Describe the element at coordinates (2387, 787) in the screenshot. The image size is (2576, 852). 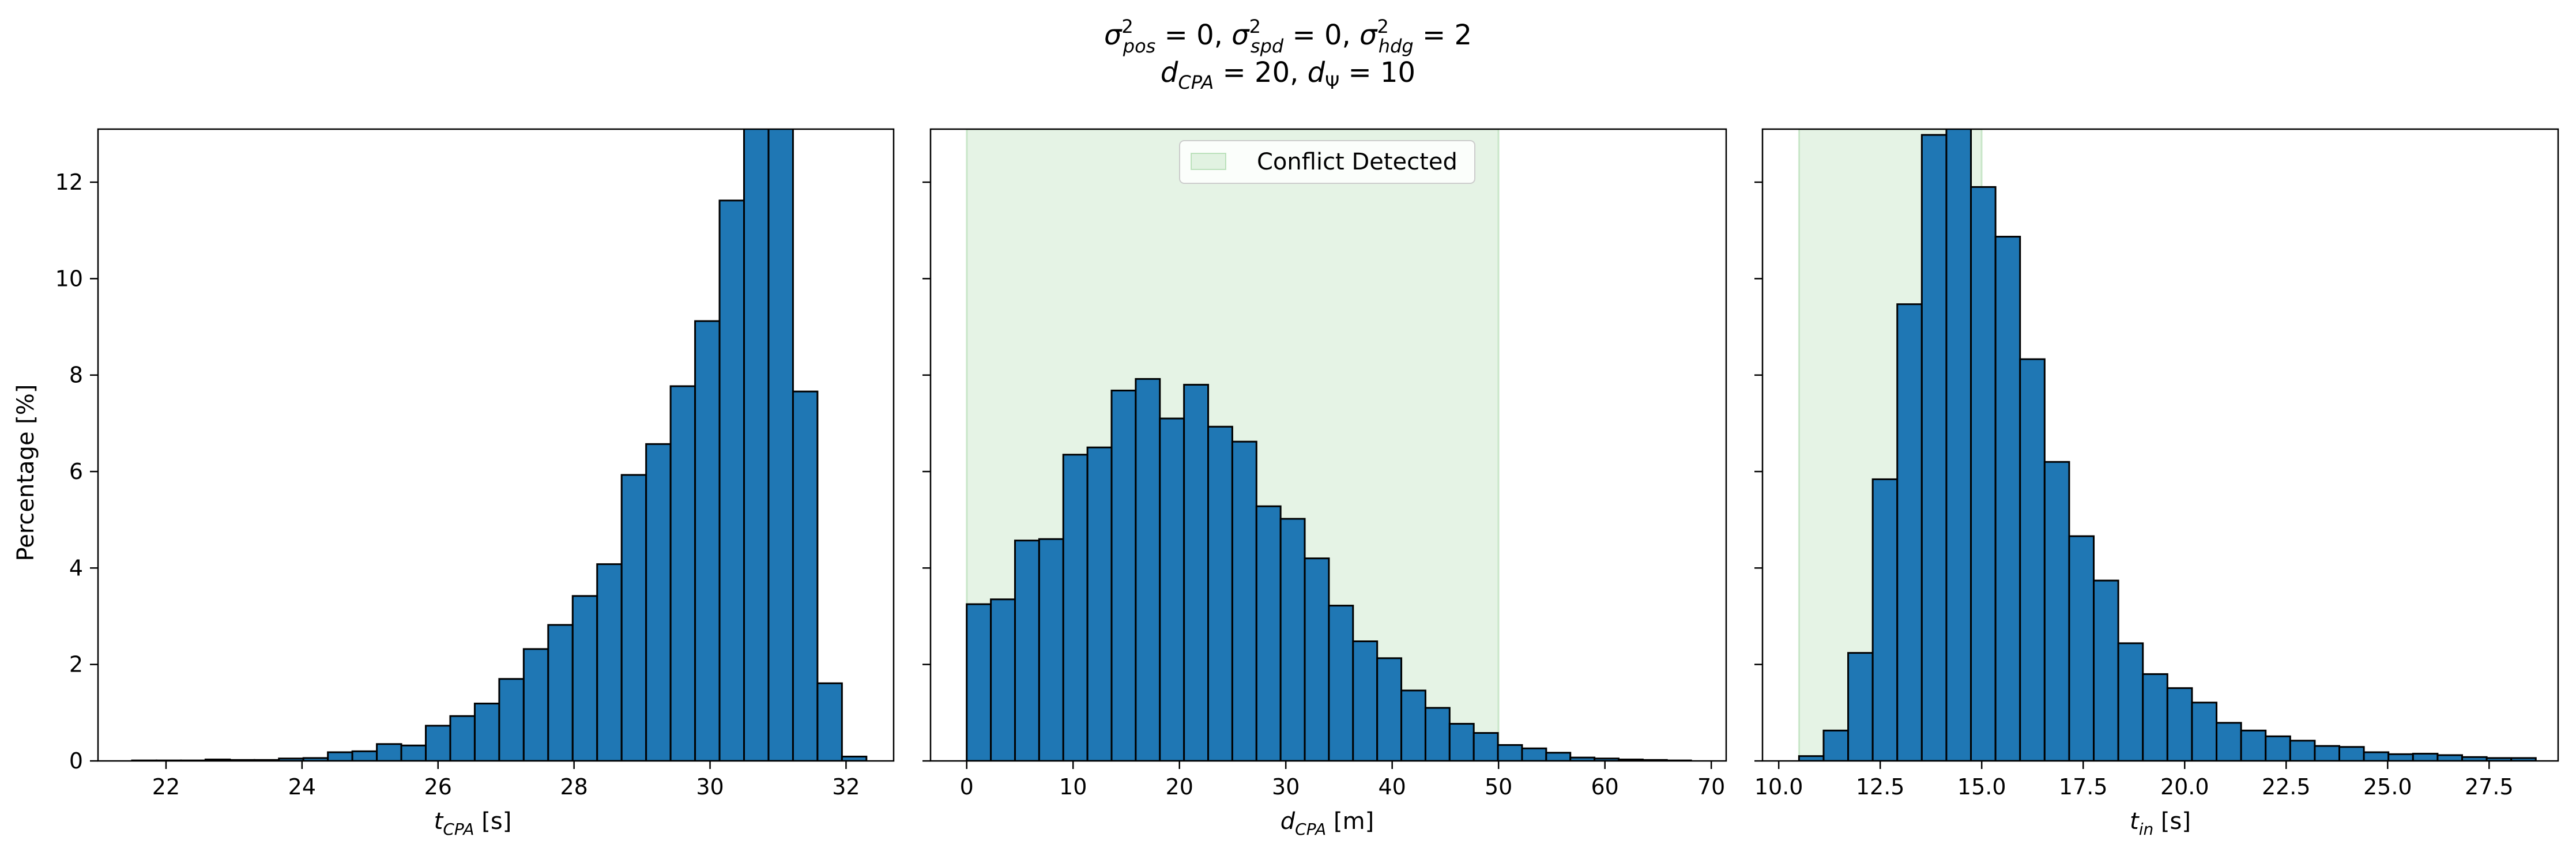
I see `x-tick-label-tin-6: 25.0` at that location.